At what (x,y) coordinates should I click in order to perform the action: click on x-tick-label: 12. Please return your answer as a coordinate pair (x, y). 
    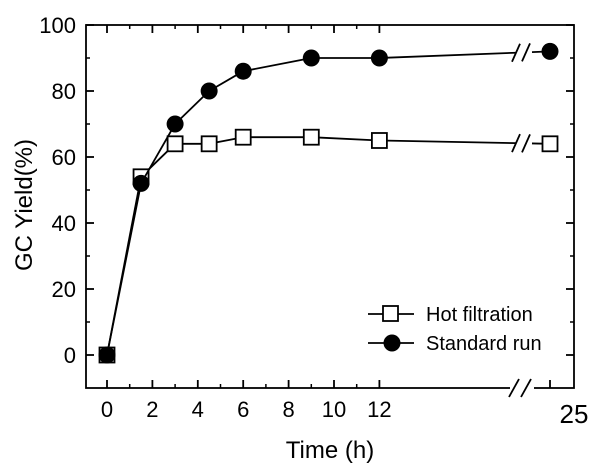
    Looking at the image, I should click on (379, 409).